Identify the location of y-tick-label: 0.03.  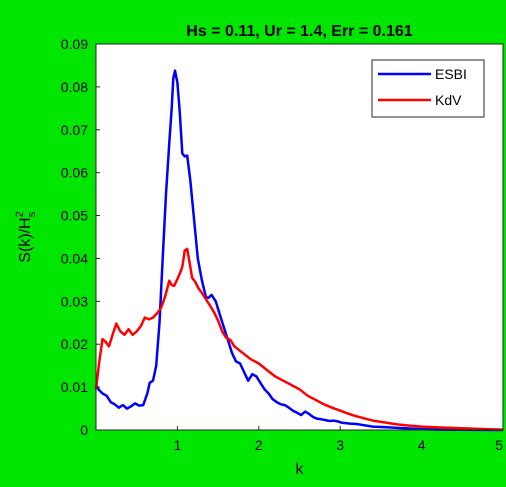
(74, 301).